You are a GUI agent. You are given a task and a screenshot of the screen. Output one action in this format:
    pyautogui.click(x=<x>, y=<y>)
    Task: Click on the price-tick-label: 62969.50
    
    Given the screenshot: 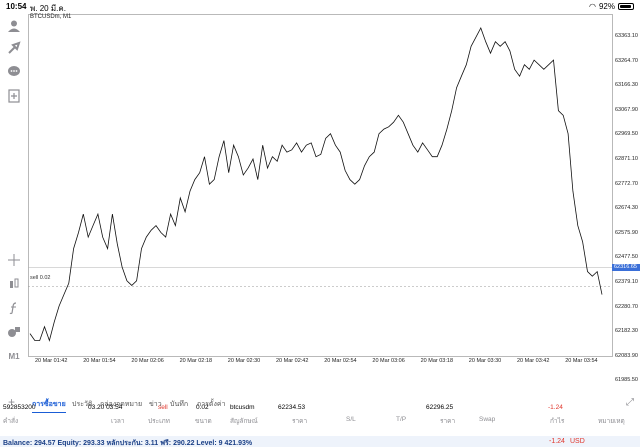 What is the action you would take?
    pyautogui.click(x=626, y=134)
    